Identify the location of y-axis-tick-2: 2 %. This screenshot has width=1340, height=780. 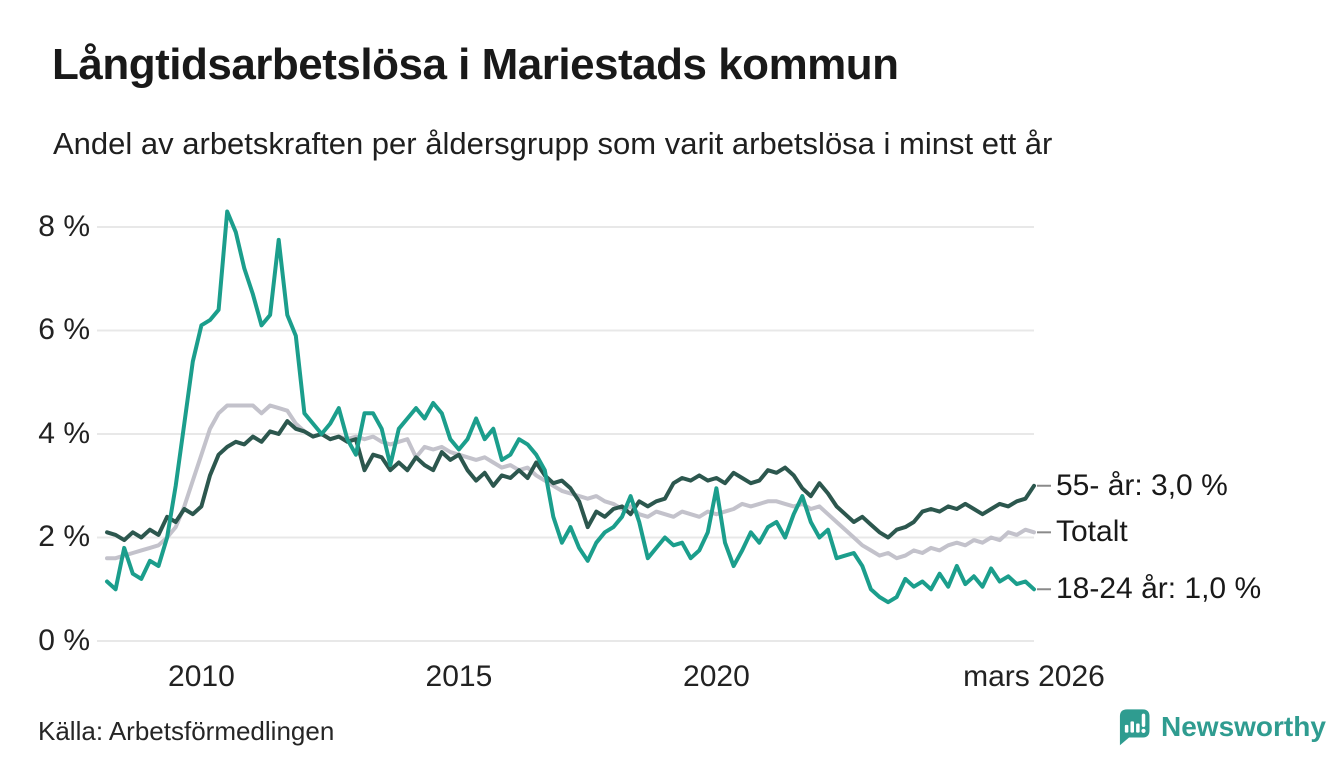
(64, 536).